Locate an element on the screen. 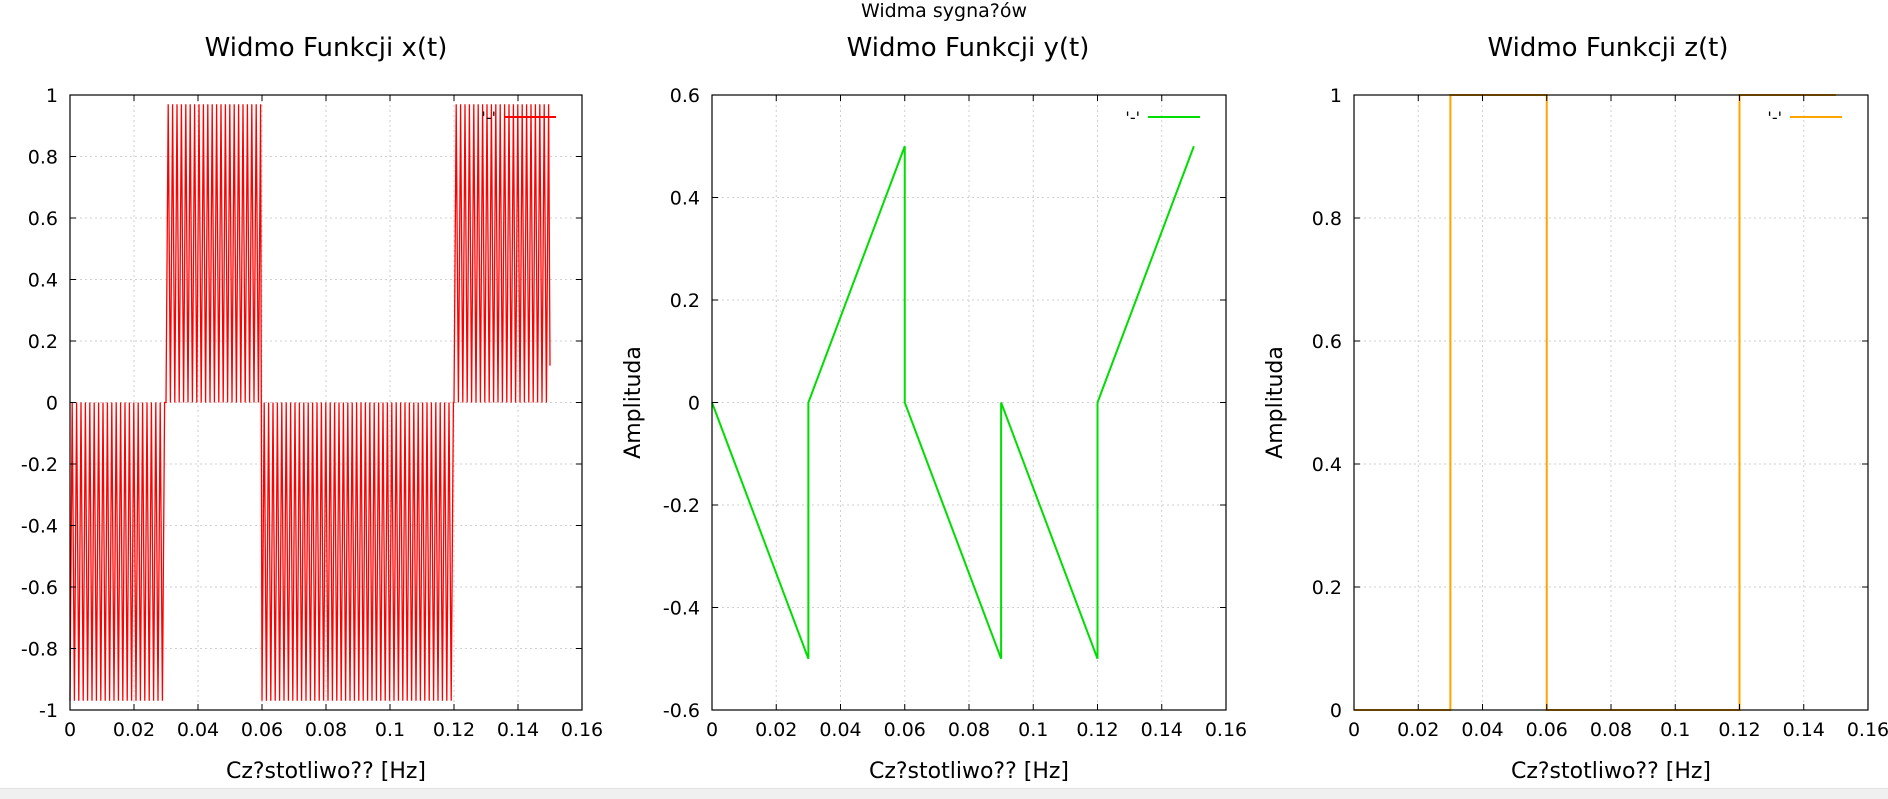 The image size is (1888, 799). chart-title: Widmo Funkcji y(t) is located at coordinates (968, 48).